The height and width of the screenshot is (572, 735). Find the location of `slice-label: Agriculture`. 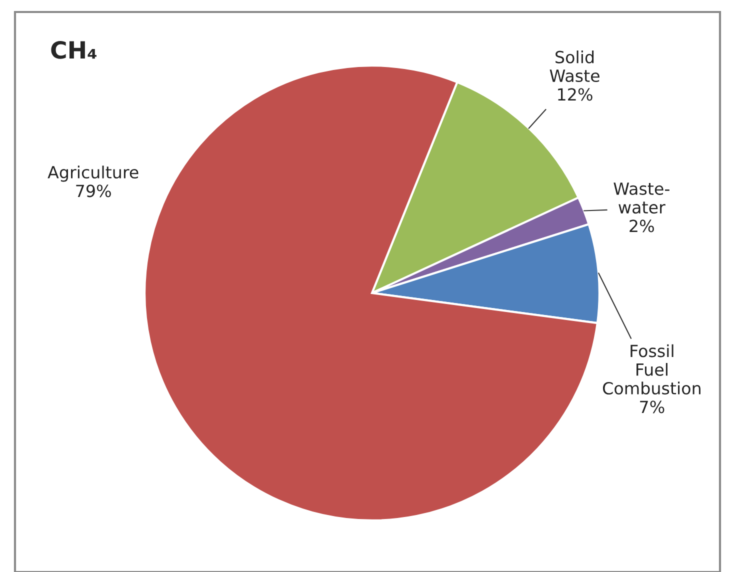

slice-label: Agriculture is located at coordinates (93, 174).